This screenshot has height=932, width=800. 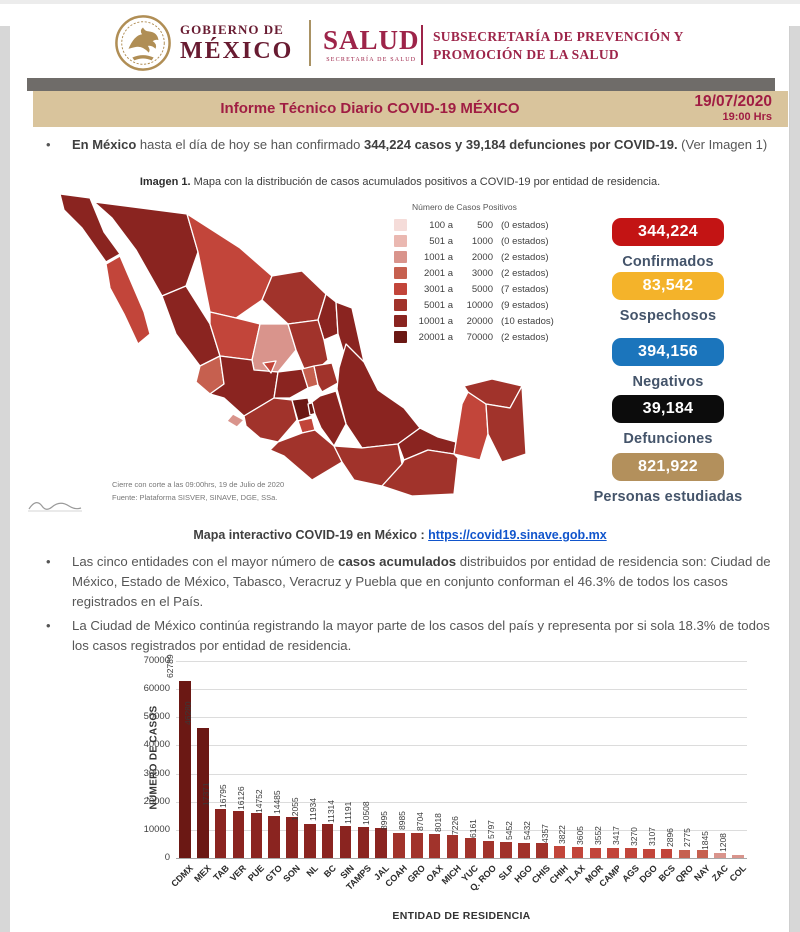 What do you see at coordinates (438, 305) in the screenshot?
I see `legend-label: 5001 a` at bounding box center [438, 305].